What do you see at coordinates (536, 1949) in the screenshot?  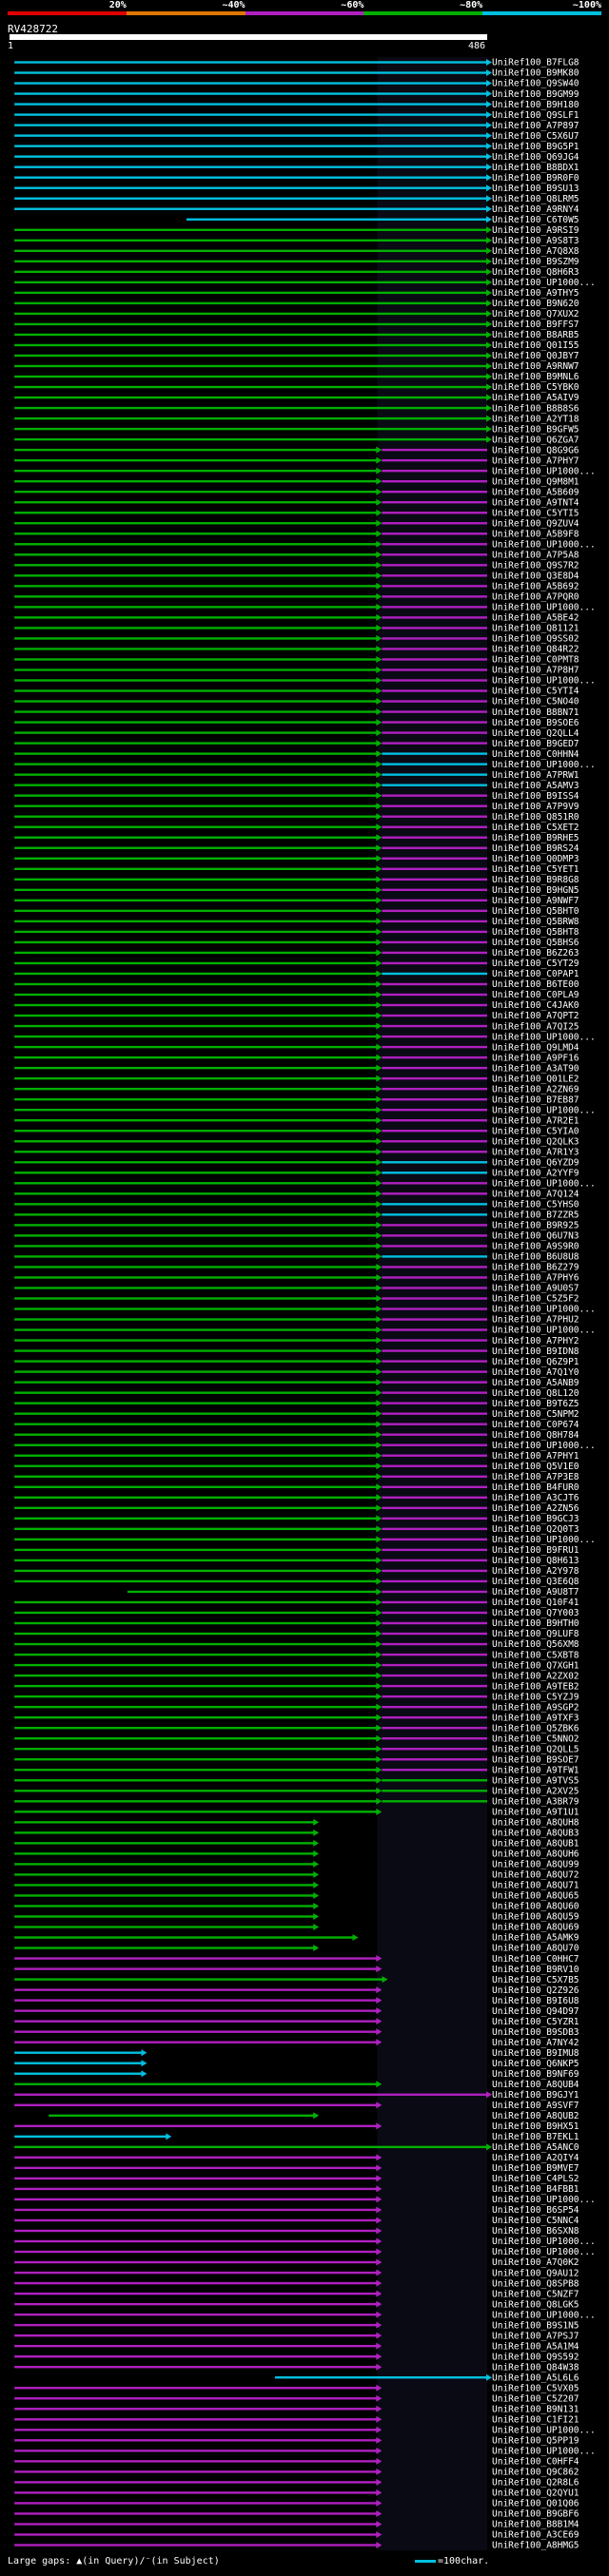 I see `hit-label: UniRef100_A8QU70` at bounding box center [536, 1949].